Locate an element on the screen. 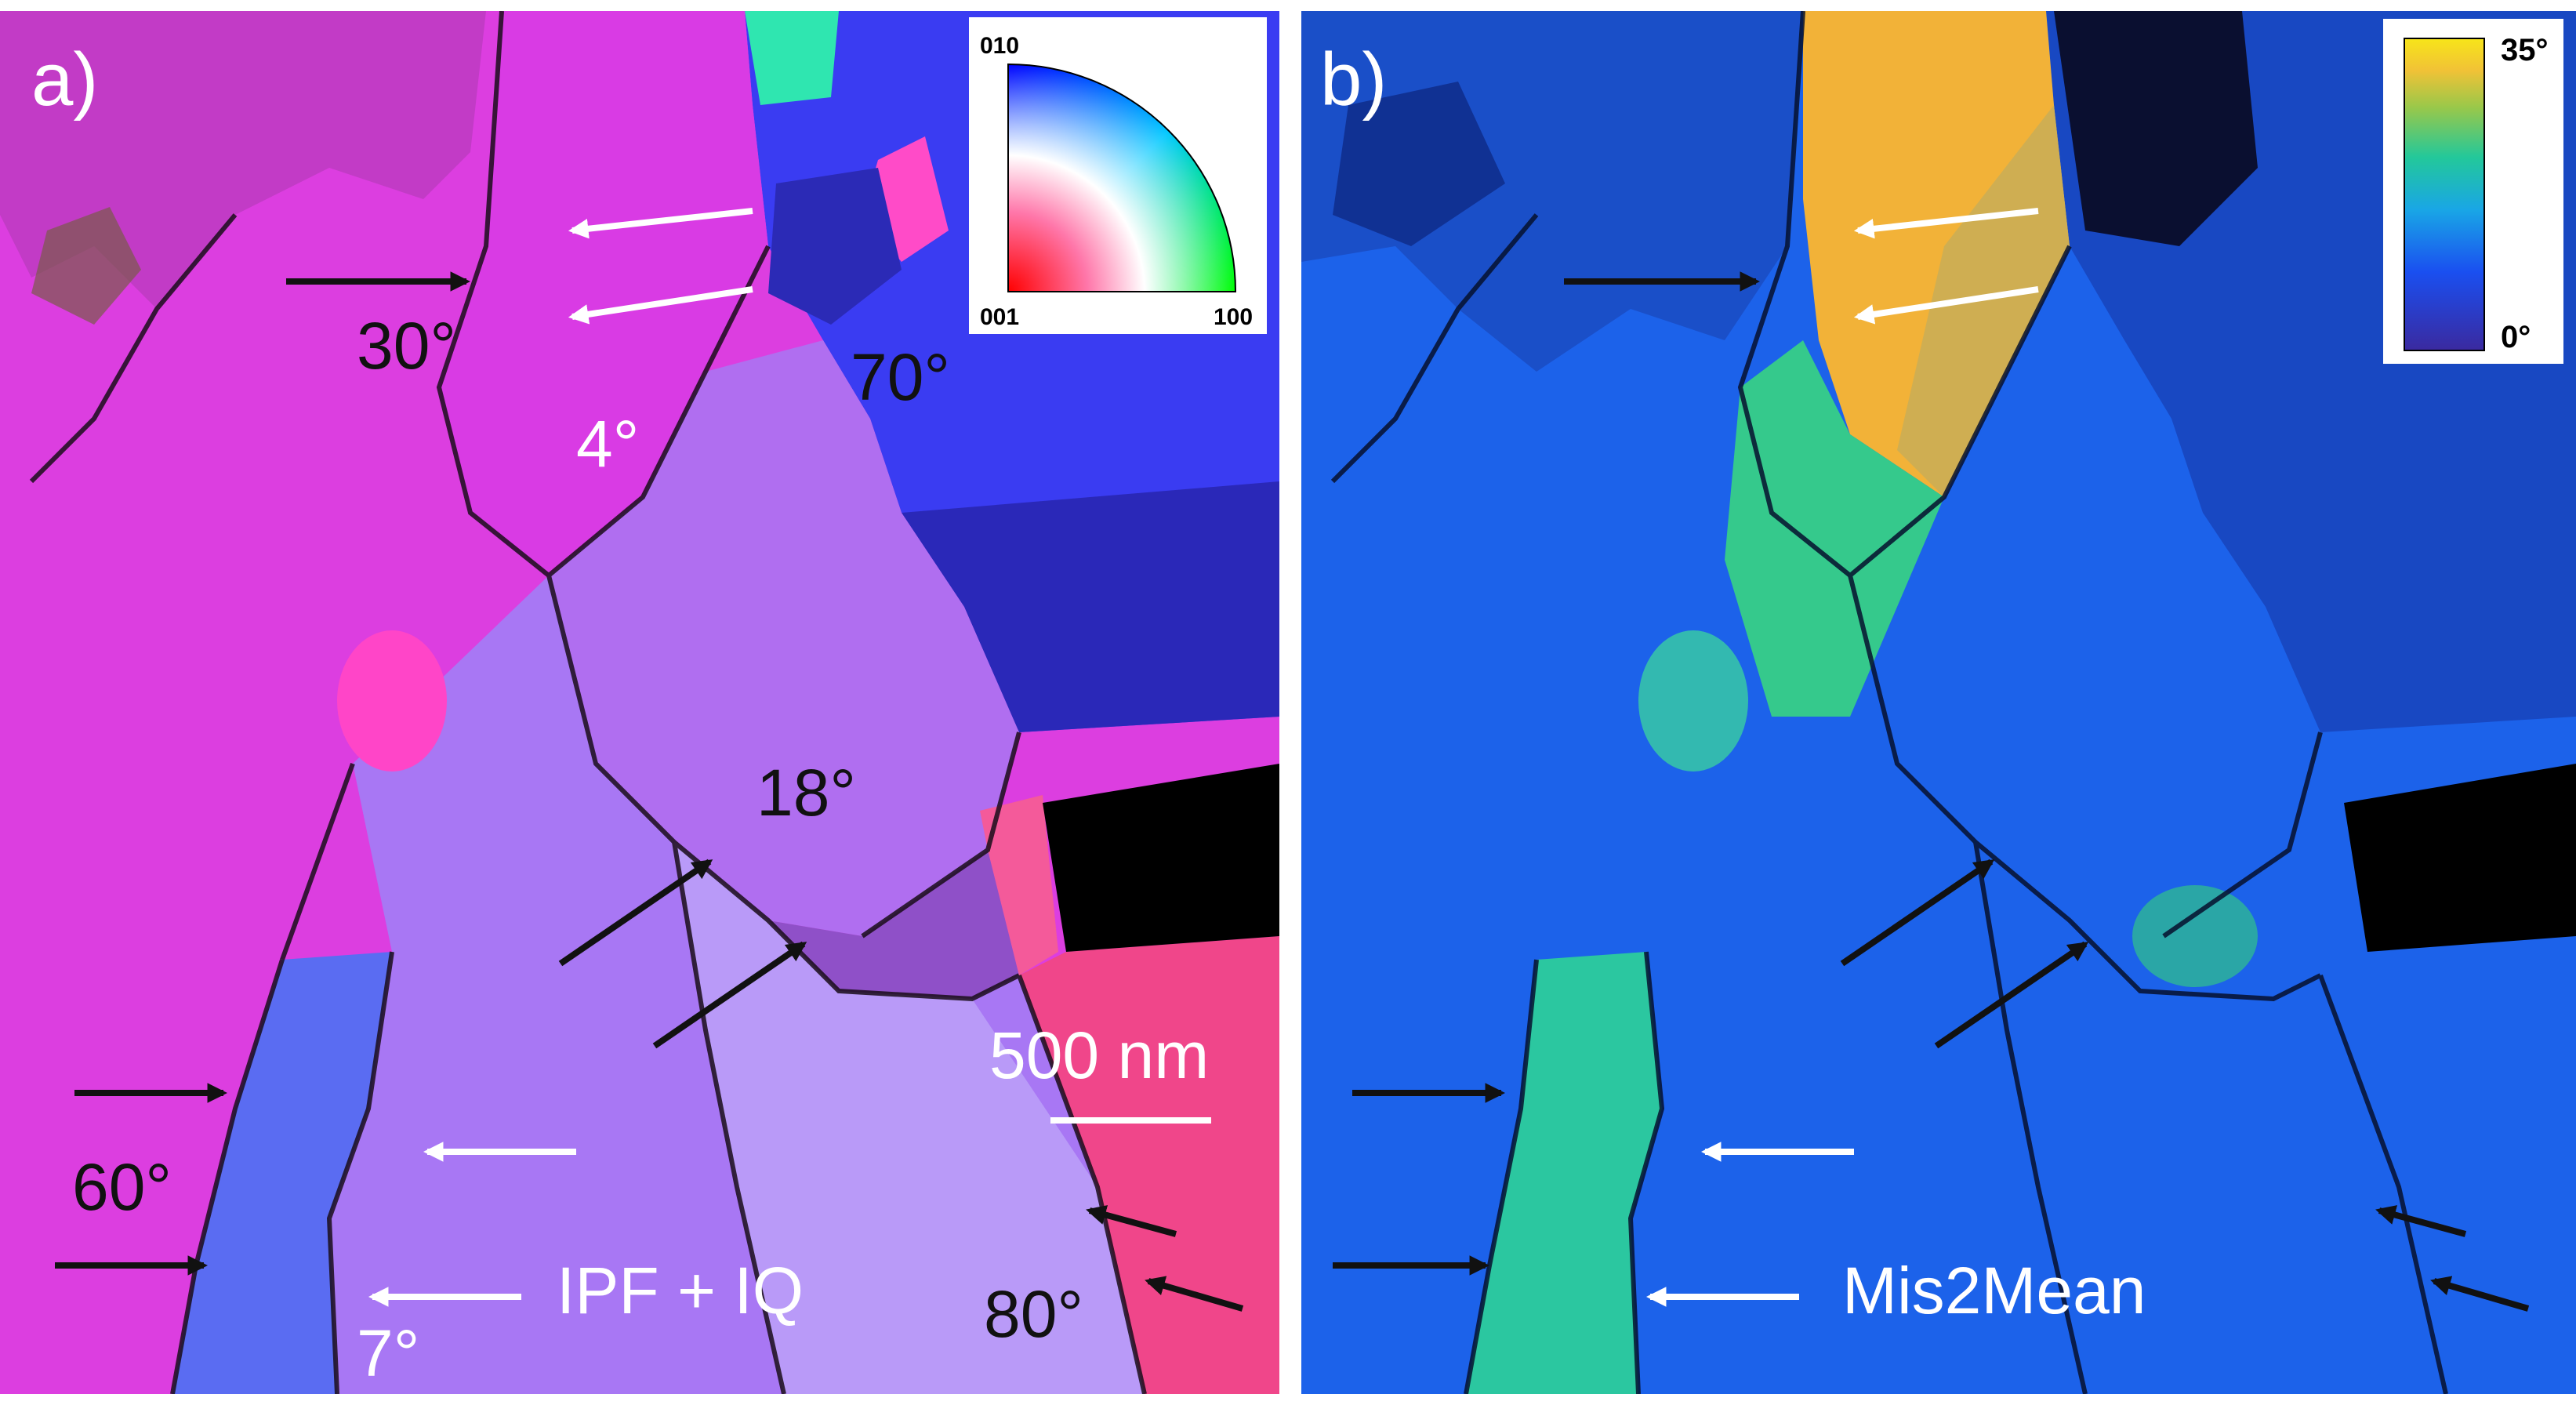  panel-a-label: a) is located at coordinates (65, 80).